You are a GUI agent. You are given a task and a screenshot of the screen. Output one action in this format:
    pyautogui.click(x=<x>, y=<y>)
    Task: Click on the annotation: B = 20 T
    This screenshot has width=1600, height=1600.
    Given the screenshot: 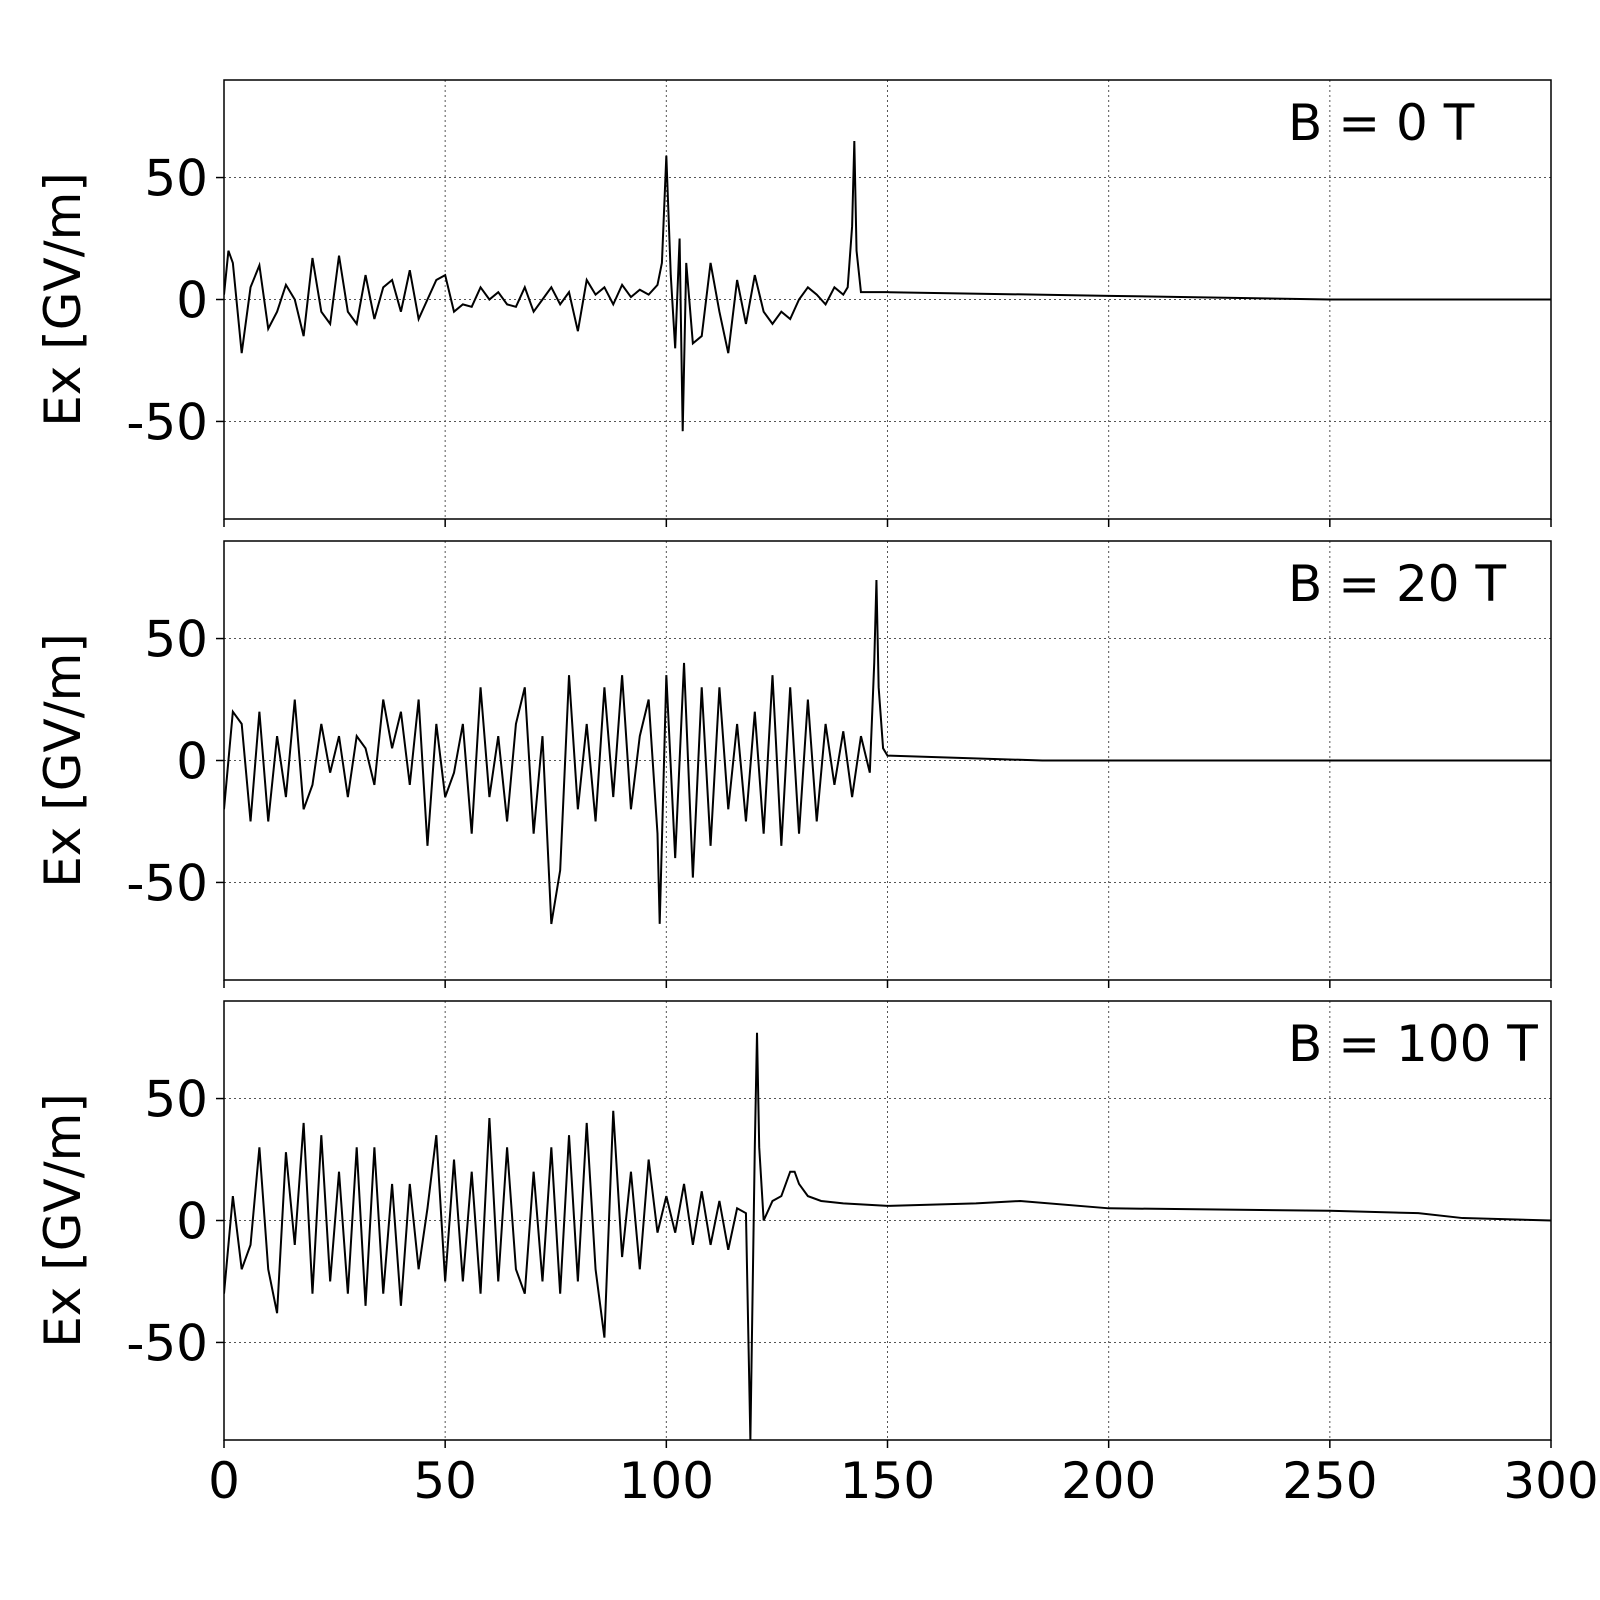 What is the action you would take?
    pyautogui.click(x=1397, y=584)
    